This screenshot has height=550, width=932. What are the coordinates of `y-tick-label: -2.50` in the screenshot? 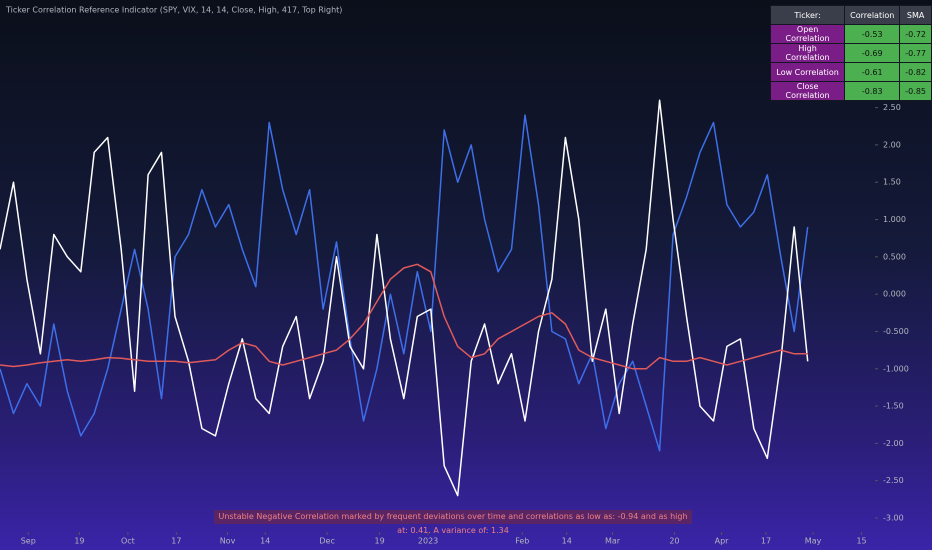 It's located at (893, 480).